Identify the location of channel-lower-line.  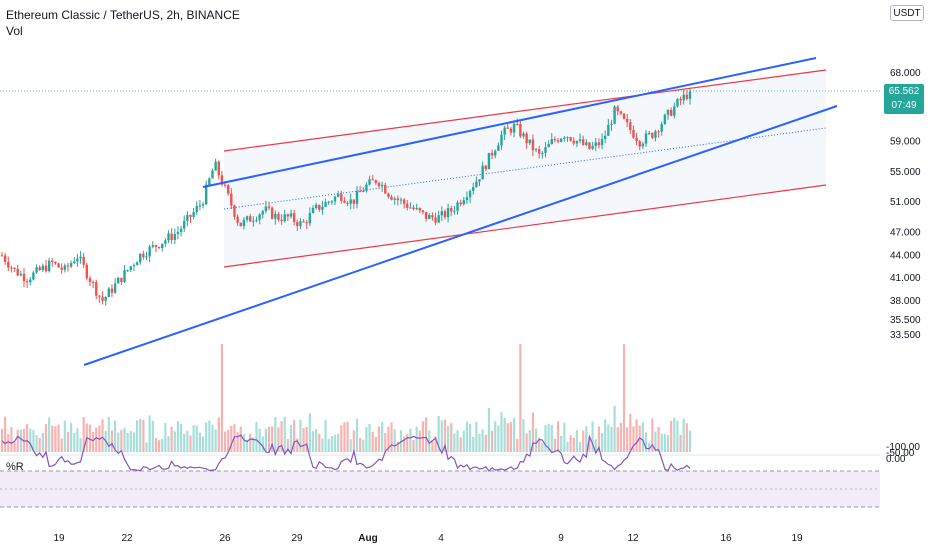
(525, 226).